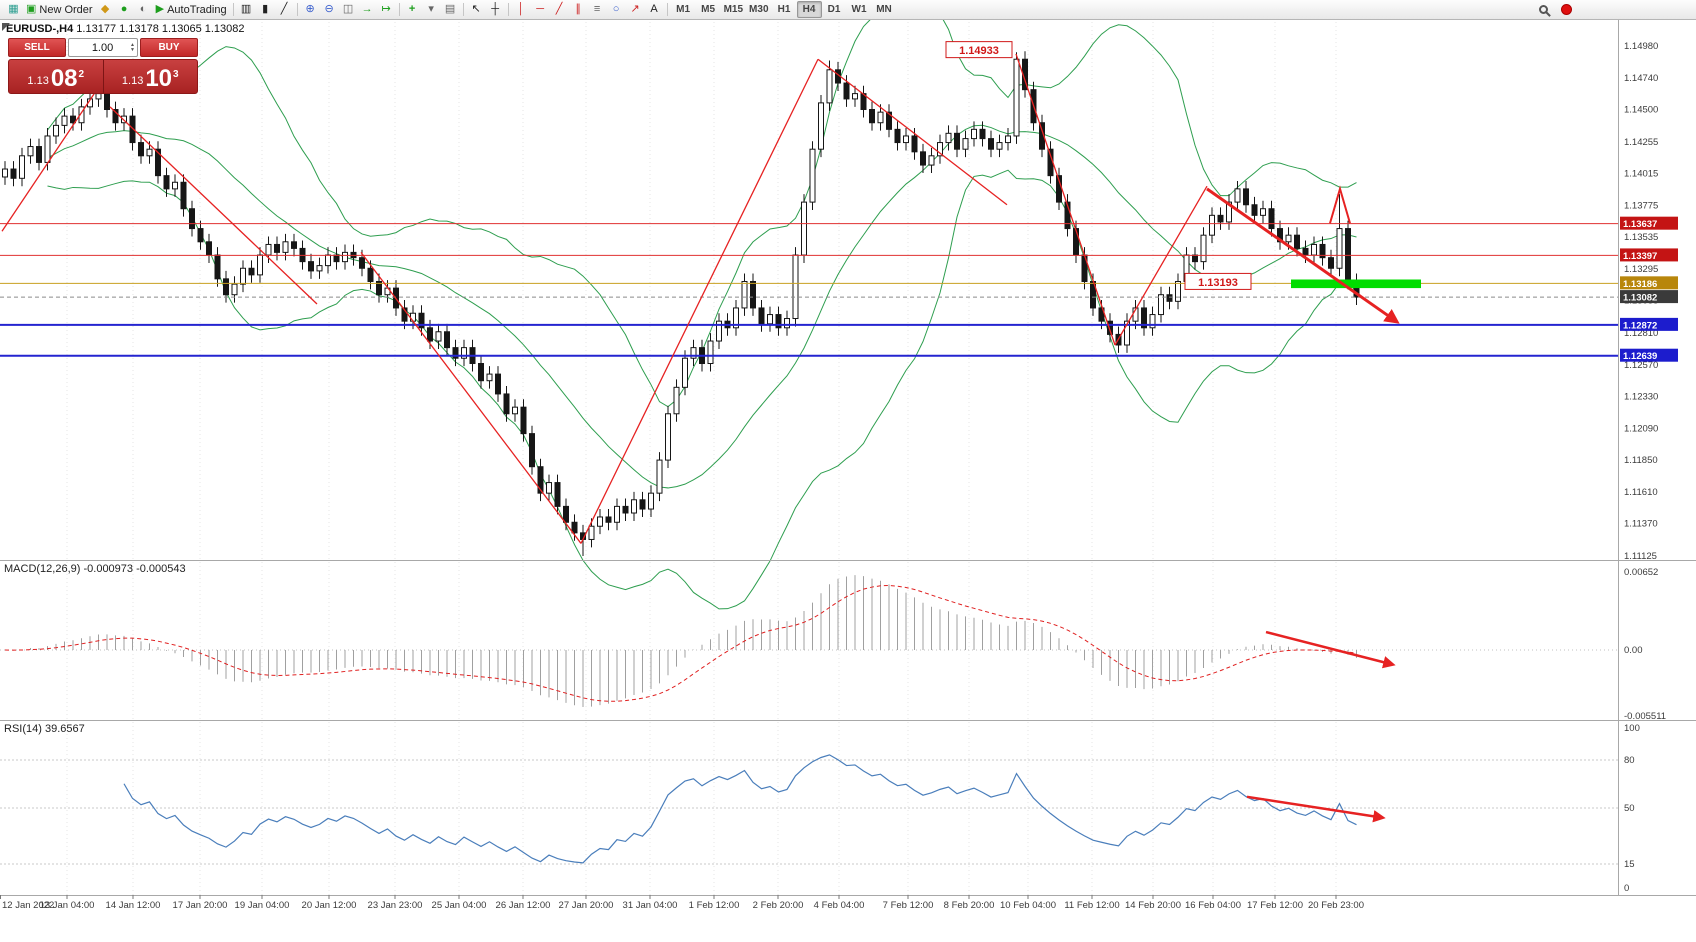 This screenshot has width=1696, height=942. What do you see at coordinates (708, 9) in the screenshot?
I see `timeframe-m5-button: M5` at bounding box center [708, 9].